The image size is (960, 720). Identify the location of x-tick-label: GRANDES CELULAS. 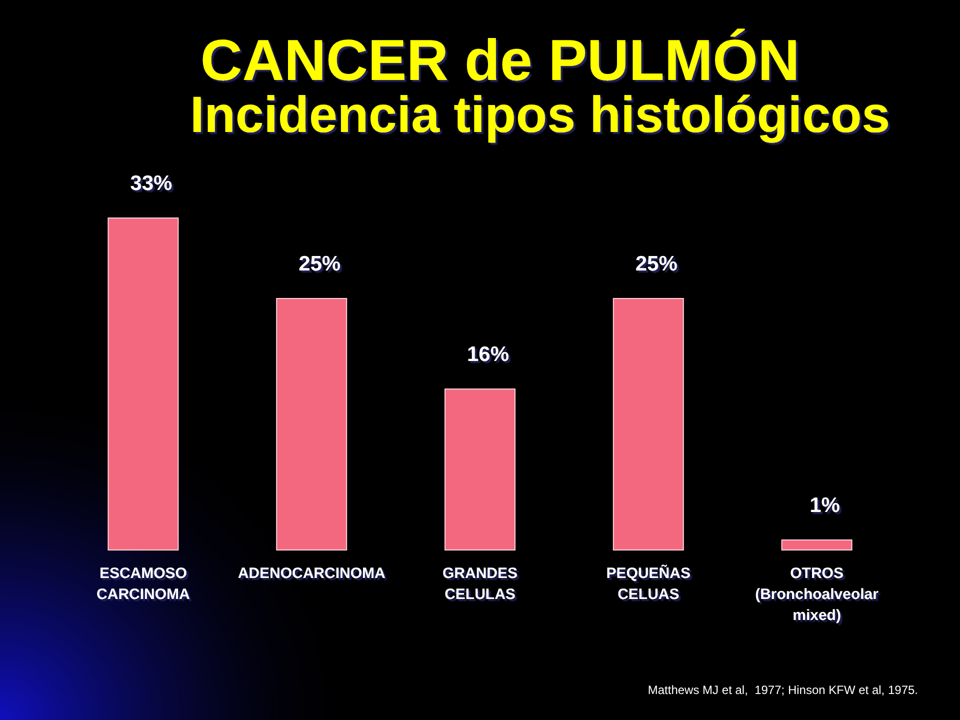
(480, 584).